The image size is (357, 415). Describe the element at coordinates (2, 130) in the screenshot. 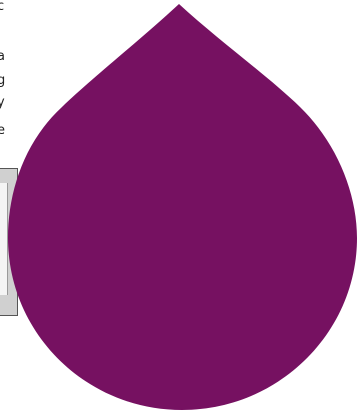

I see `background-text-fragment: e` at that location.